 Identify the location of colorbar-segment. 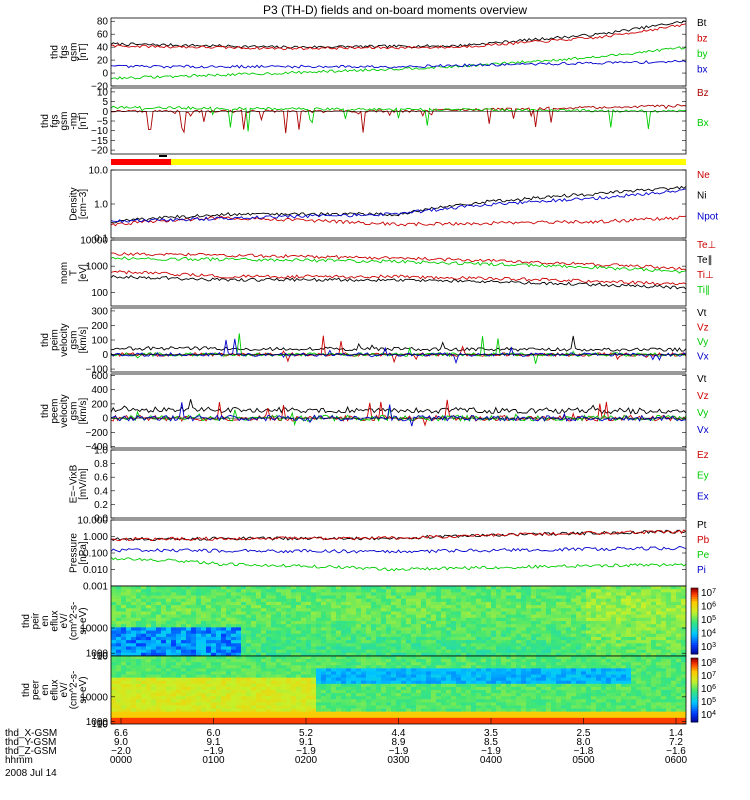
(694, 624).